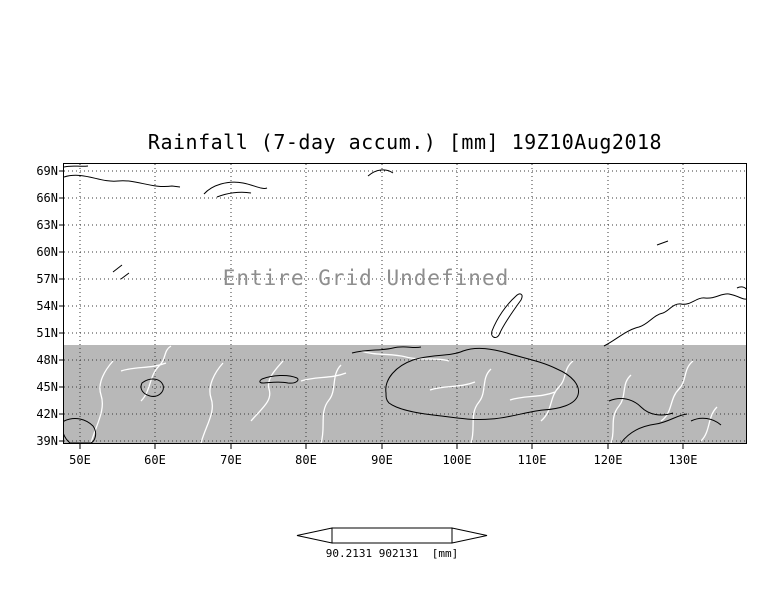  Describe the element at coordinates (662, 243) in the screenshot. I see `small-island` at that location.